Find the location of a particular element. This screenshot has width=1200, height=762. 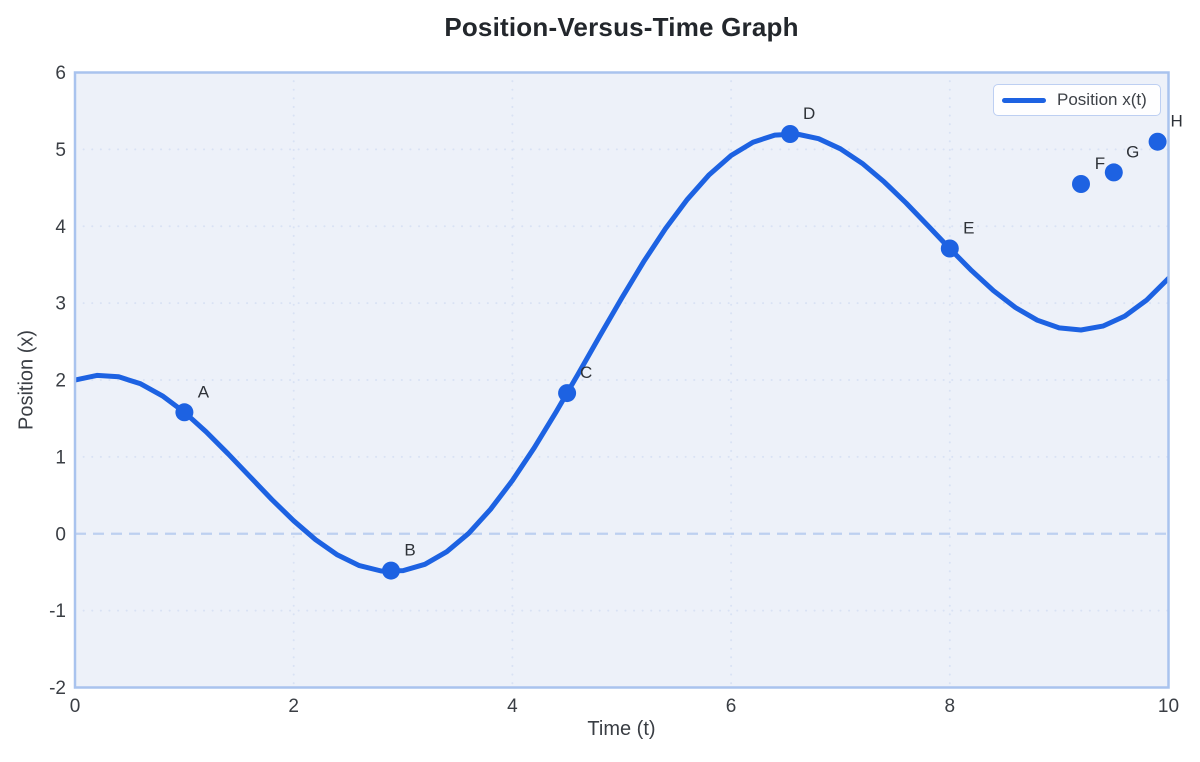

y-tick-label: 0 is located at coordinates (60, 534).